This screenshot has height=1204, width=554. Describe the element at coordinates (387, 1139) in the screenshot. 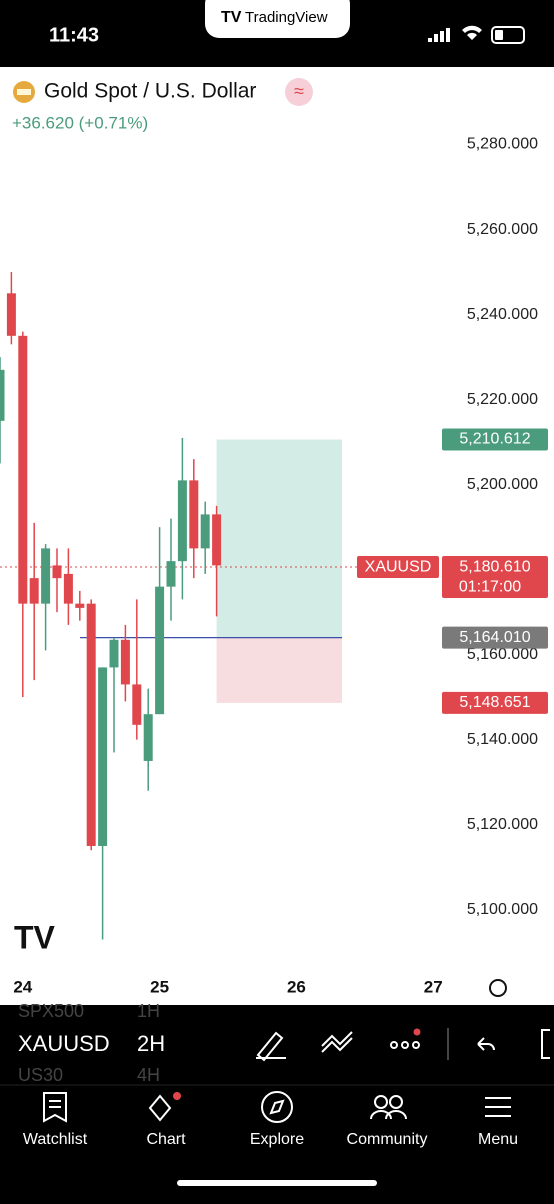

I see `tab-label: Community` at that location.